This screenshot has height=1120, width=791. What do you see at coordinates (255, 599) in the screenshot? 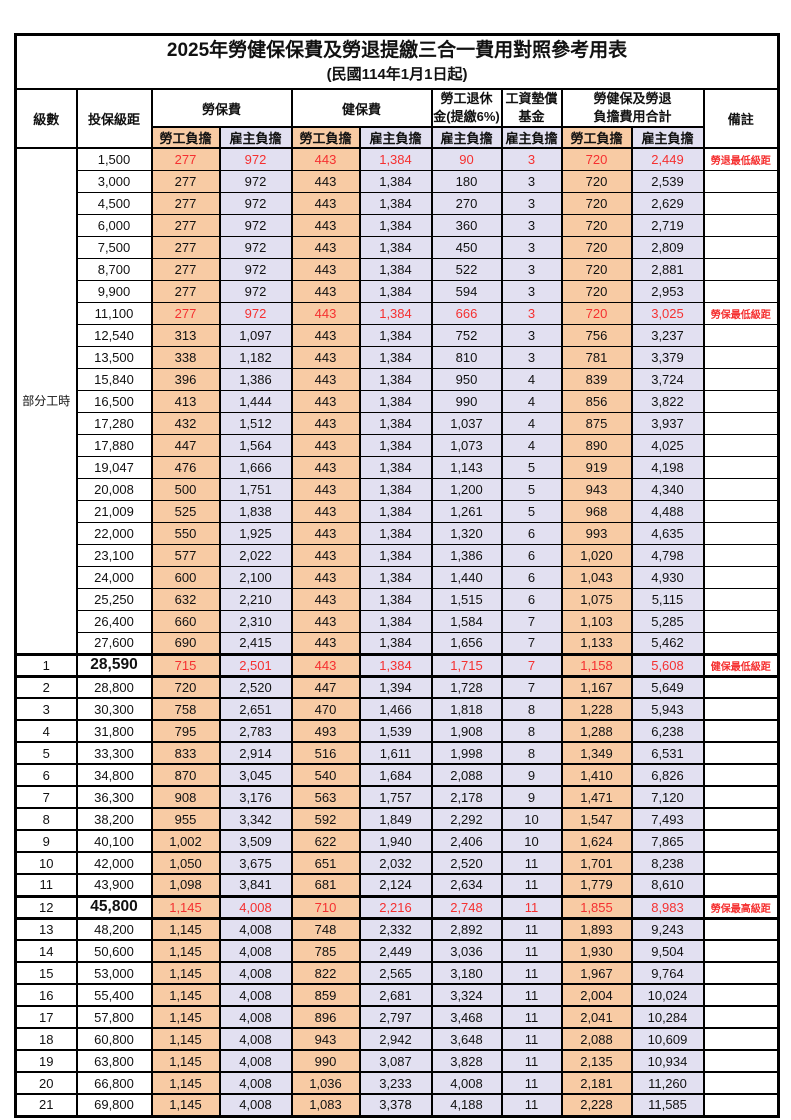
I see `cell-value: 2,210` at bounding box center [255, 599].